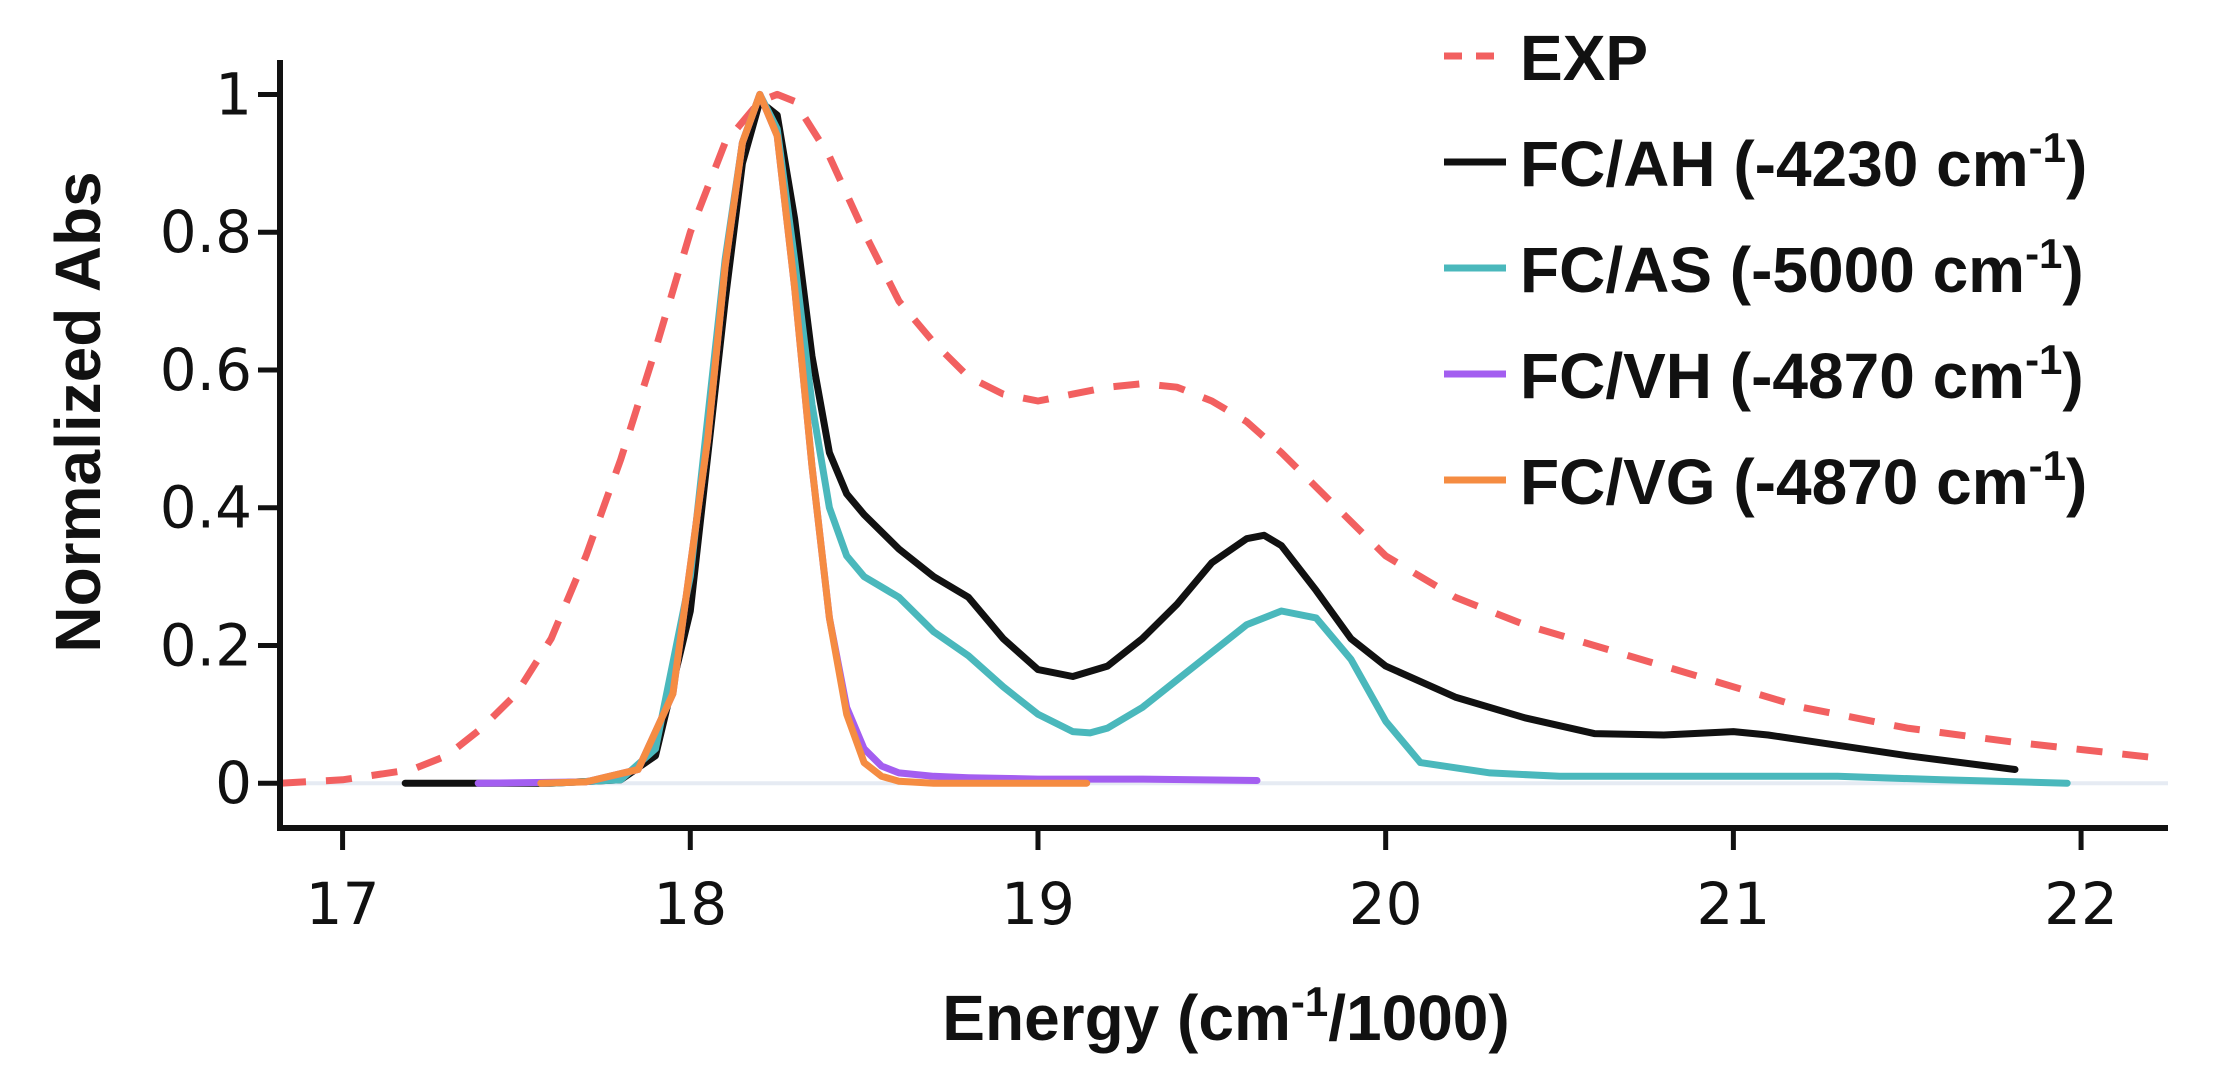 The width and height of the screenshot is (2222, 1066). I want to click on x-tick-label: 21, so click(1733, 904).